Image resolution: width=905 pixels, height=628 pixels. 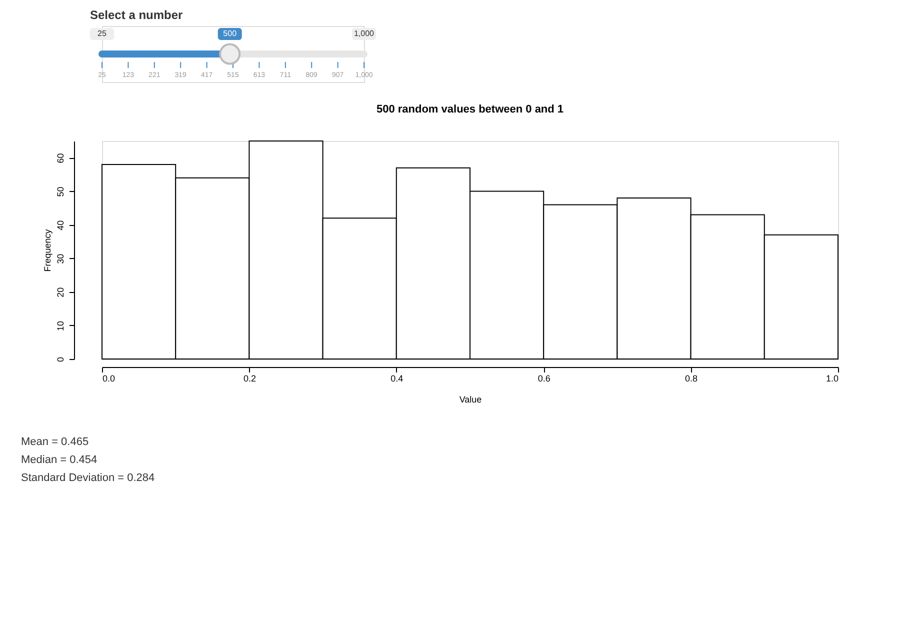 What do you see at coordinates (832, 379) in the screenshot?
I see `x-tick-label: 1.0` at bounding box center [832, 379].